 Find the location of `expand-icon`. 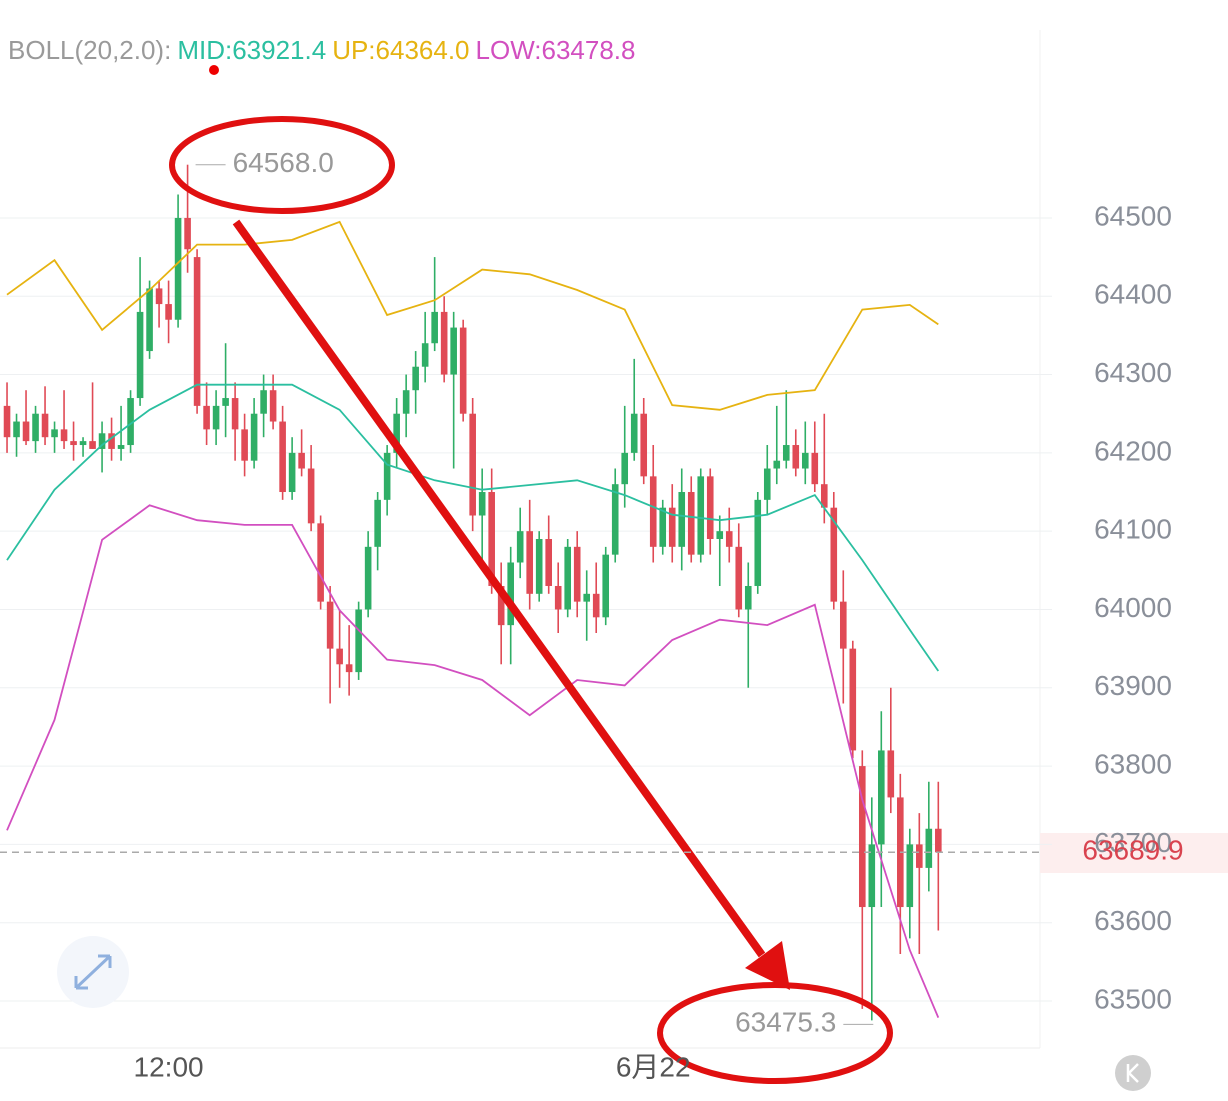

expand-icon is located at coordinates (93, 972).